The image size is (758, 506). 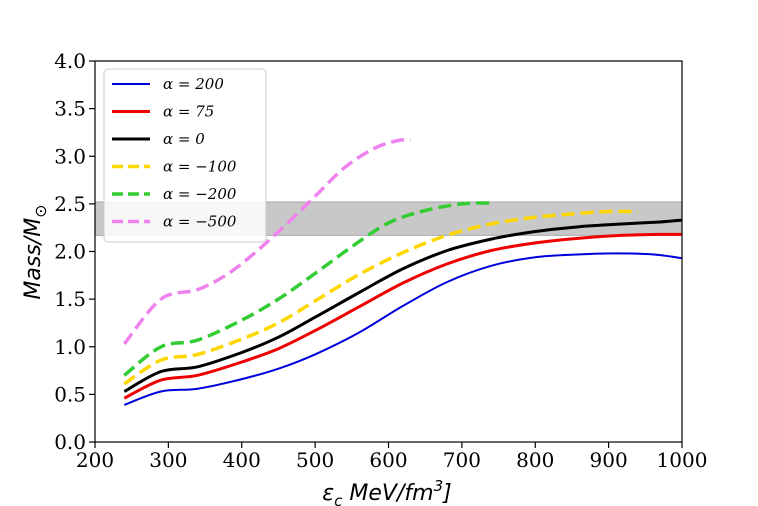 What do you see at coordinates (193, 84) in the screenshot?
I see `legend-label: α = 200` at bounding box center [193, 84].